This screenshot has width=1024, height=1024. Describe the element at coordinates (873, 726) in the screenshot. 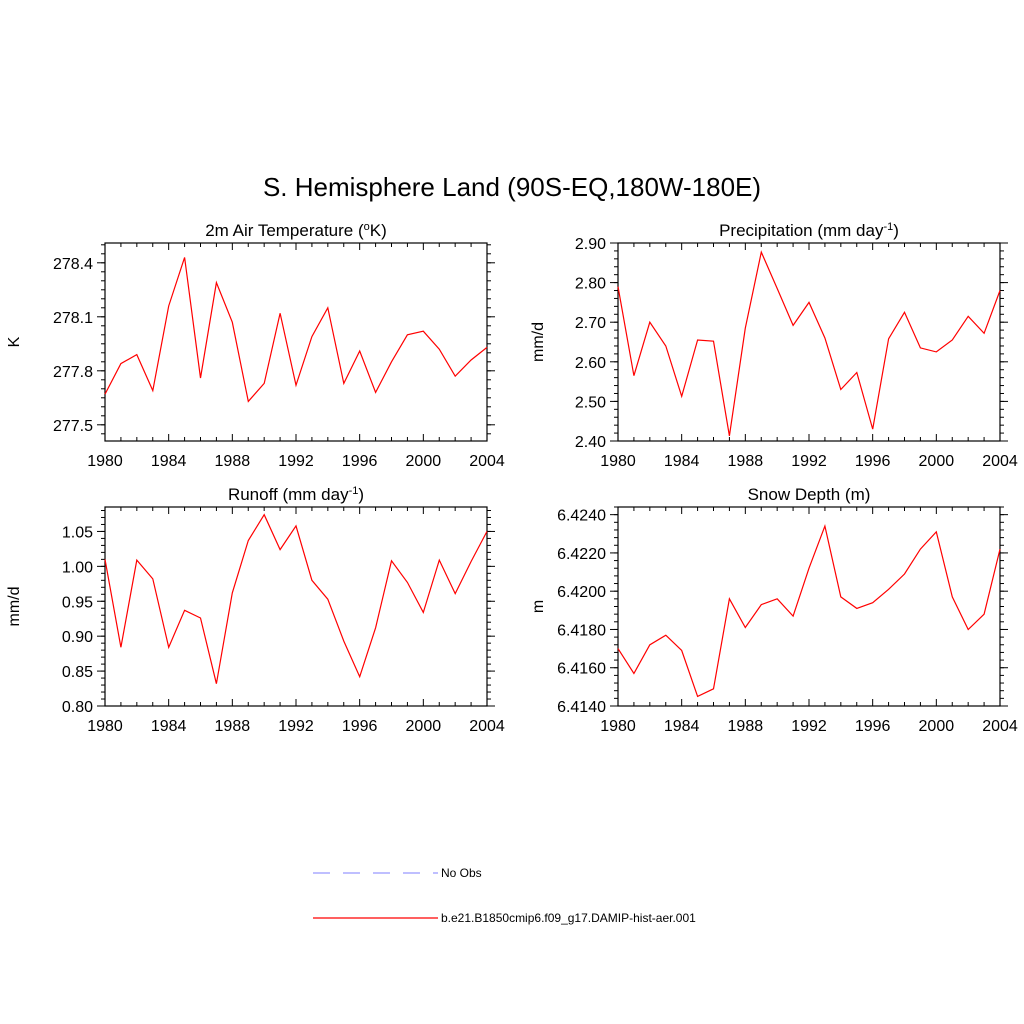

I see `panel-snow-depth-xtick-label: 1996` at that location.